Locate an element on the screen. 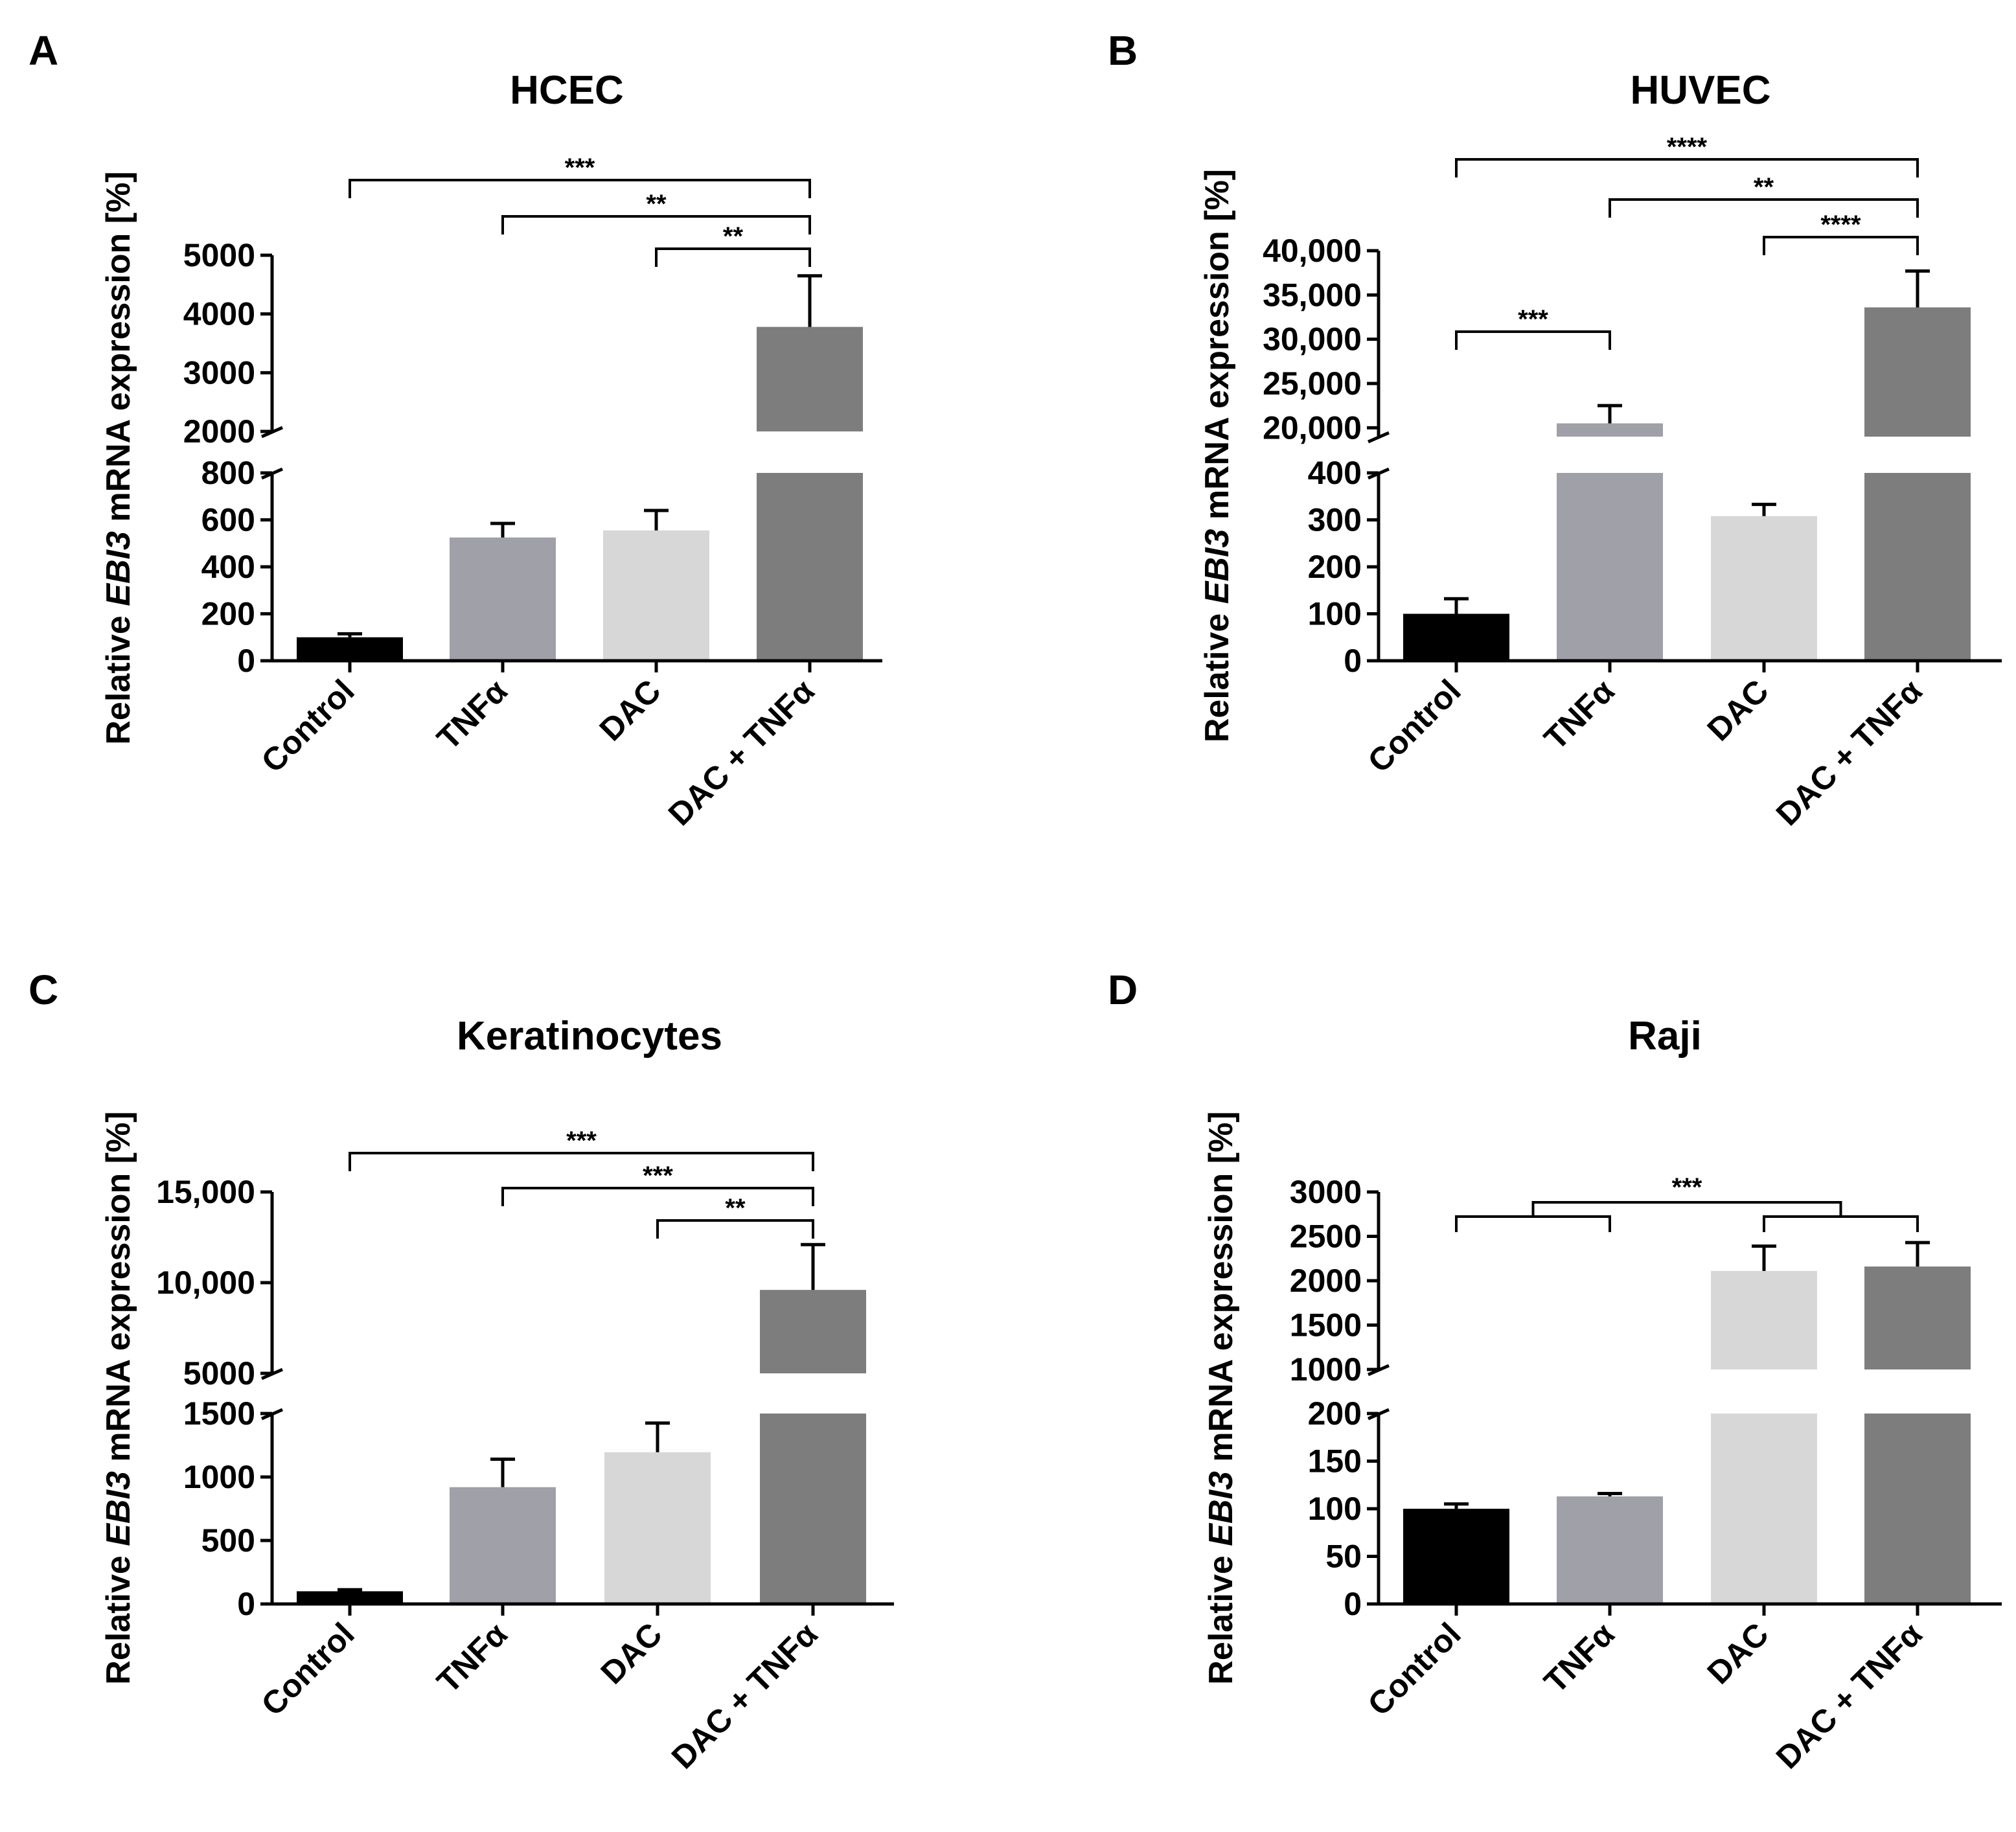 This screenshot has width=2016, height=1832. chart-title: HCEC is located at coordinates (567, 90).